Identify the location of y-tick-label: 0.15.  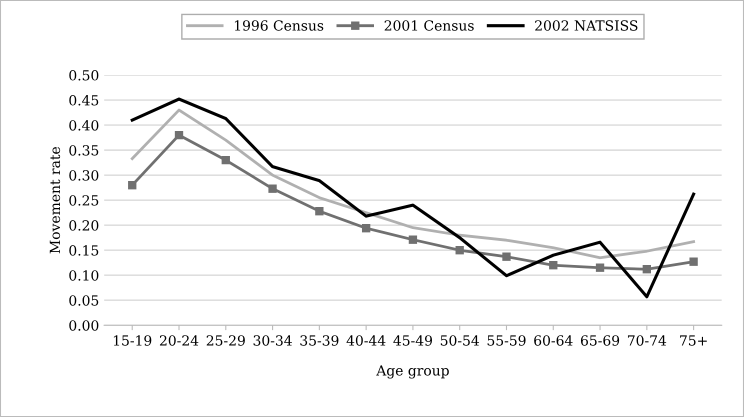
(83, 250).